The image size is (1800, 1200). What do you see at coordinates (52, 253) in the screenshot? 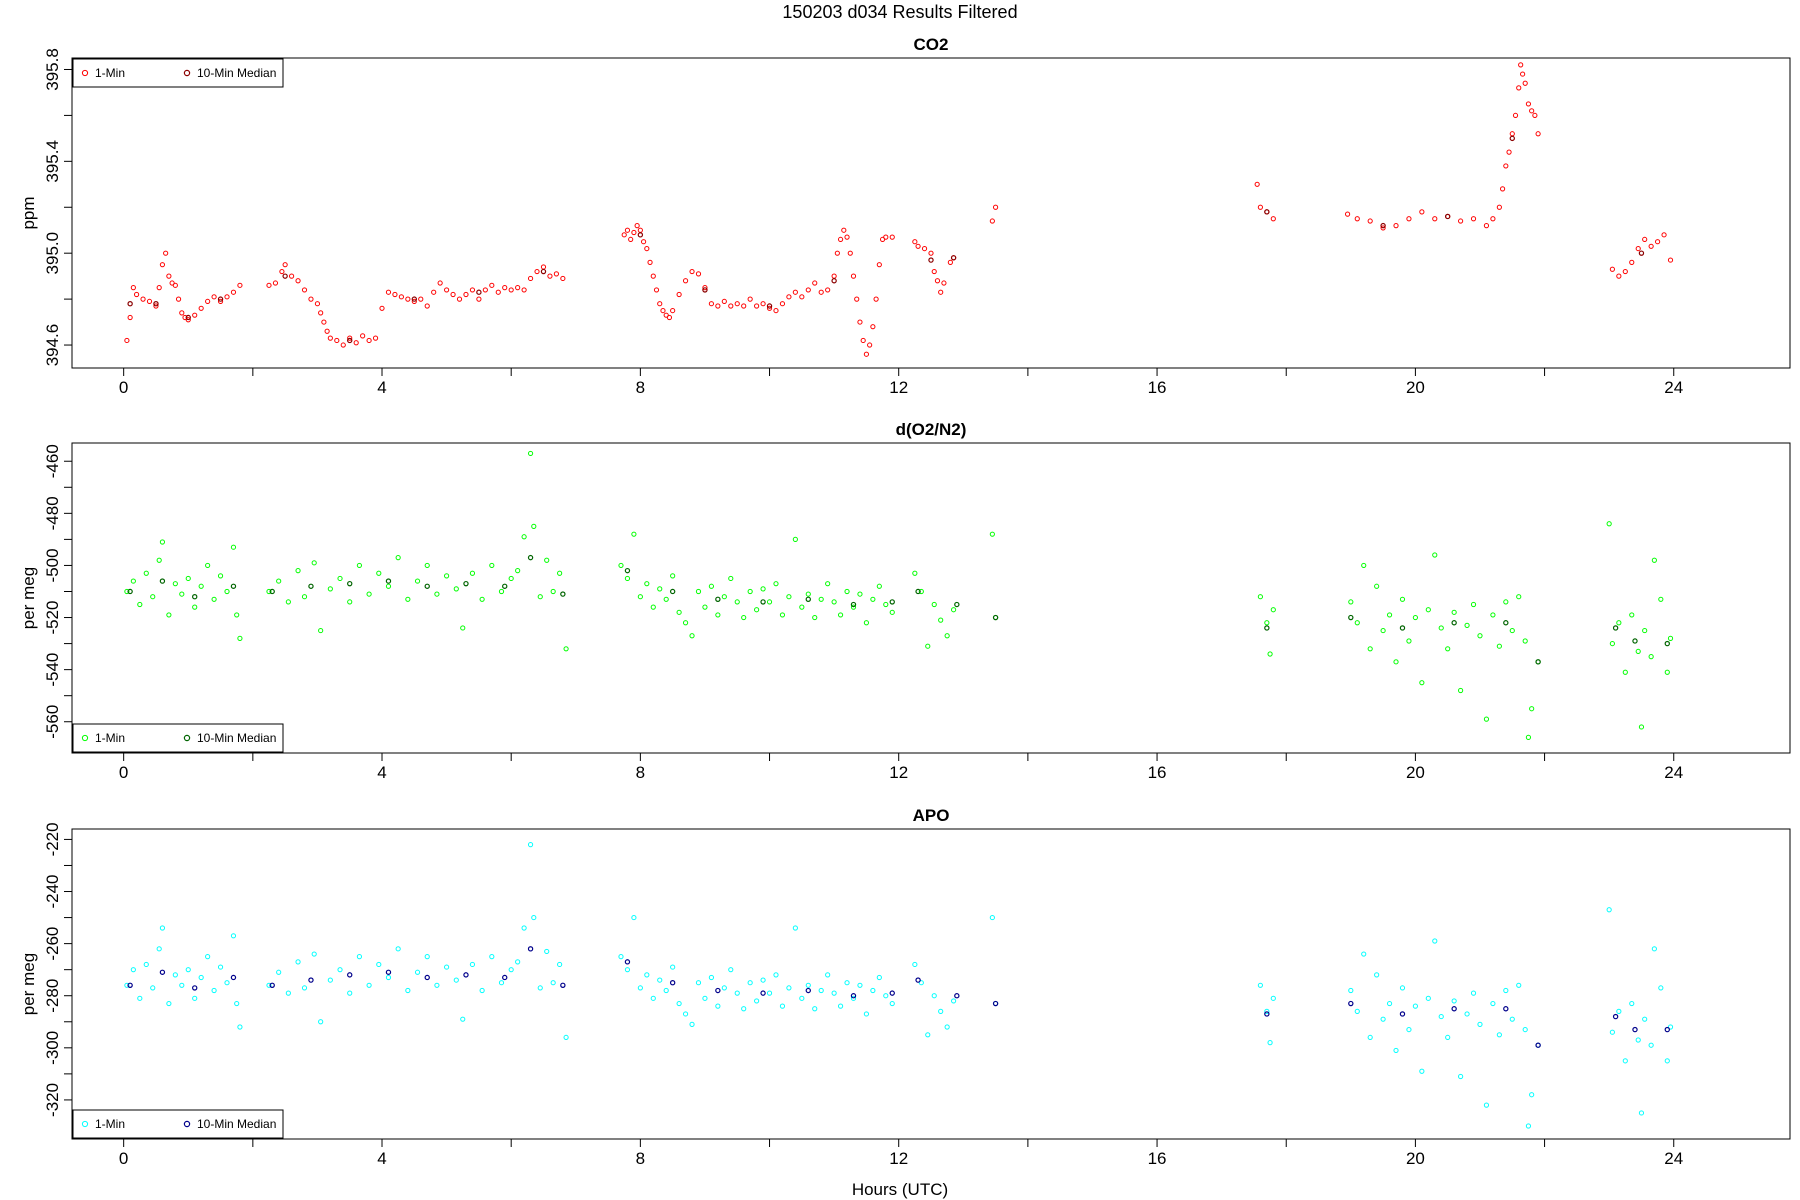
I see `y-tick-label-co2: 395.0` at bounding box center [52, 253].